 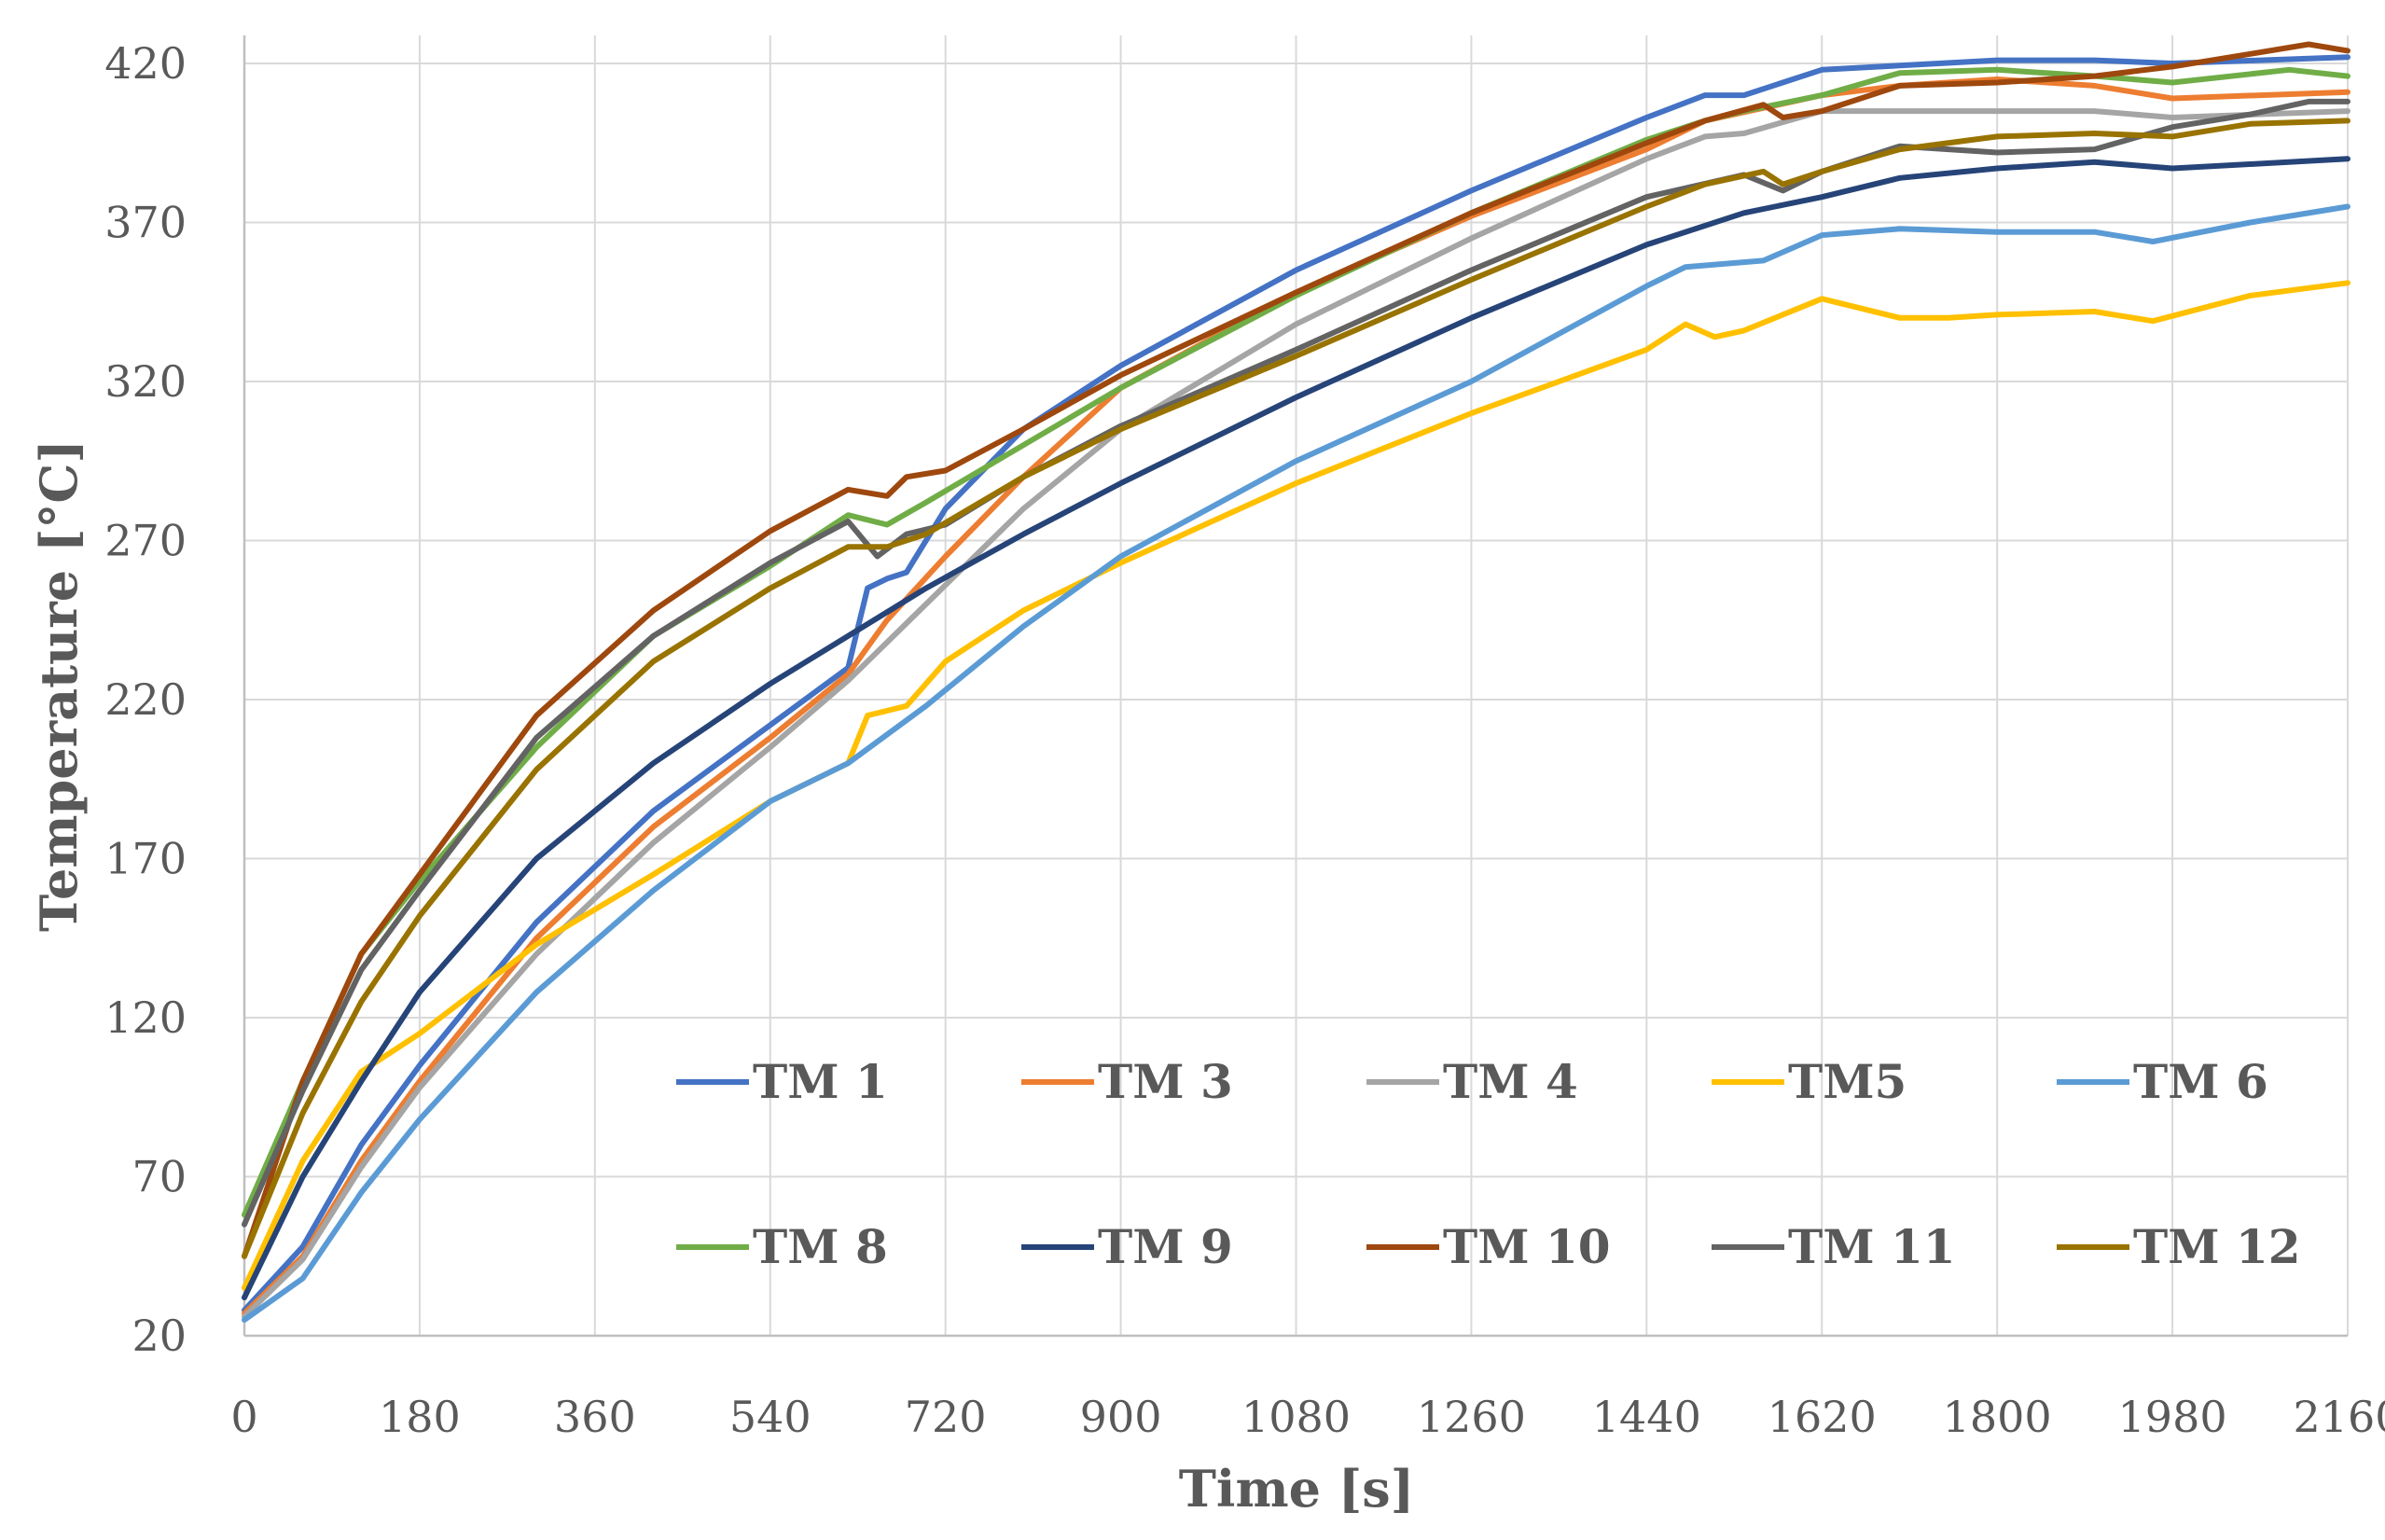 I want to click on x-tick-label: 180, so click(x=420, y=1417).